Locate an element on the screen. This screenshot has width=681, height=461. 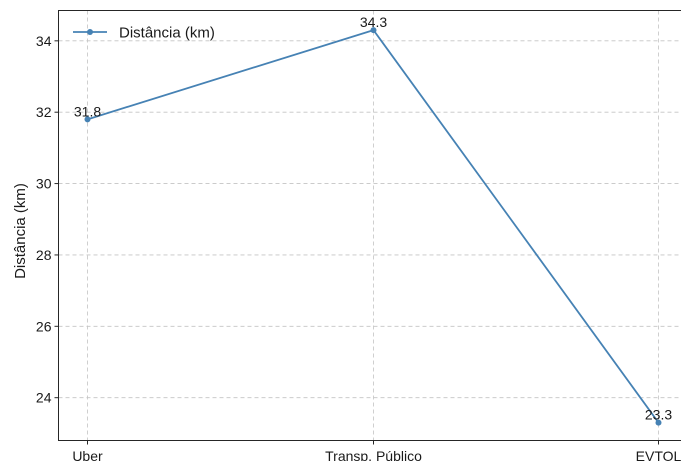
x-tick-label: Uber is located at coordinates (87, 454).